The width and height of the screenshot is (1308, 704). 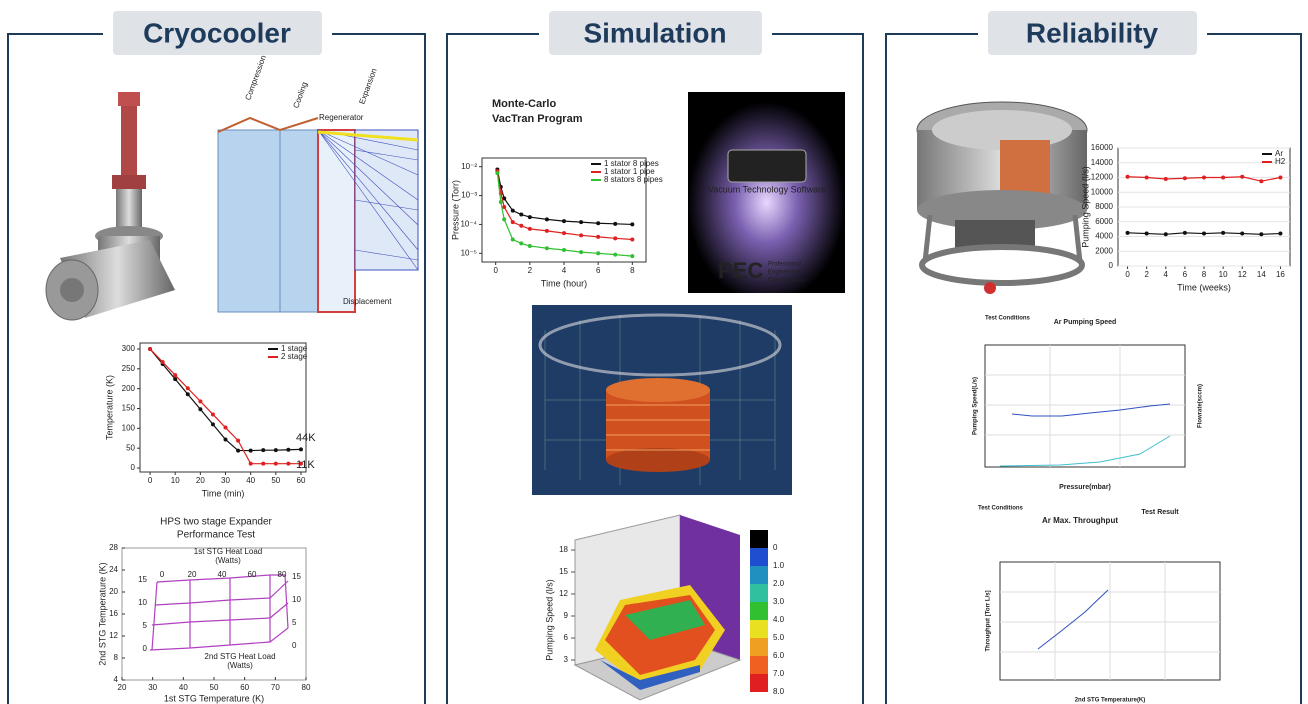 I want to click on legend-label: Ar, so click(x=1279, y=153).